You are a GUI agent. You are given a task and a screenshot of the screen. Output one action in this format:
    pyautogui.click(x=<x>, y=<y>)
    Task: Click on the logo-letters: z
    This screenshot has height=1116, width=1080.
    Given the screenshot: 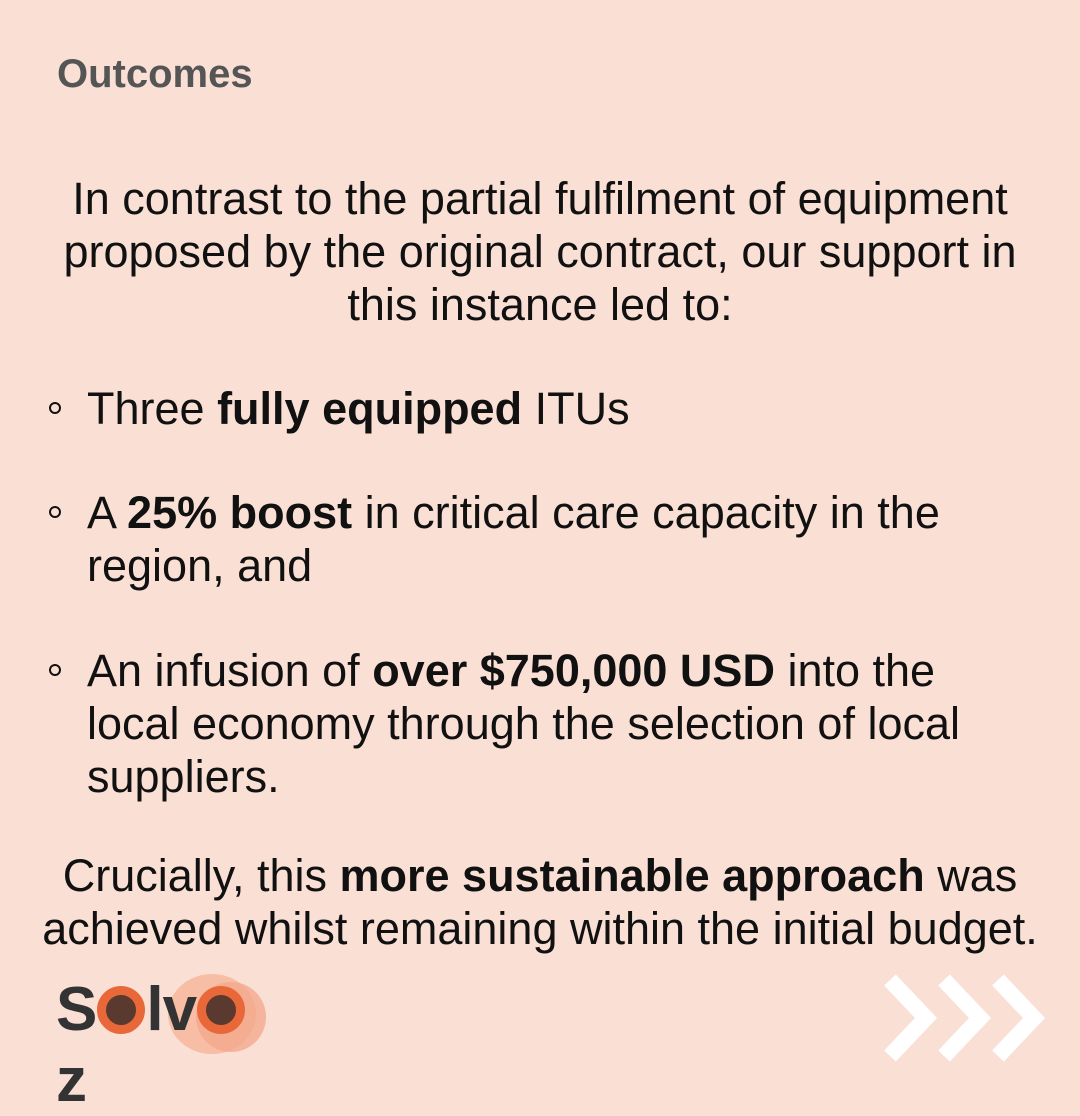 What is the action you would take?
    pyautogui.click(x=71, y=1080)
    